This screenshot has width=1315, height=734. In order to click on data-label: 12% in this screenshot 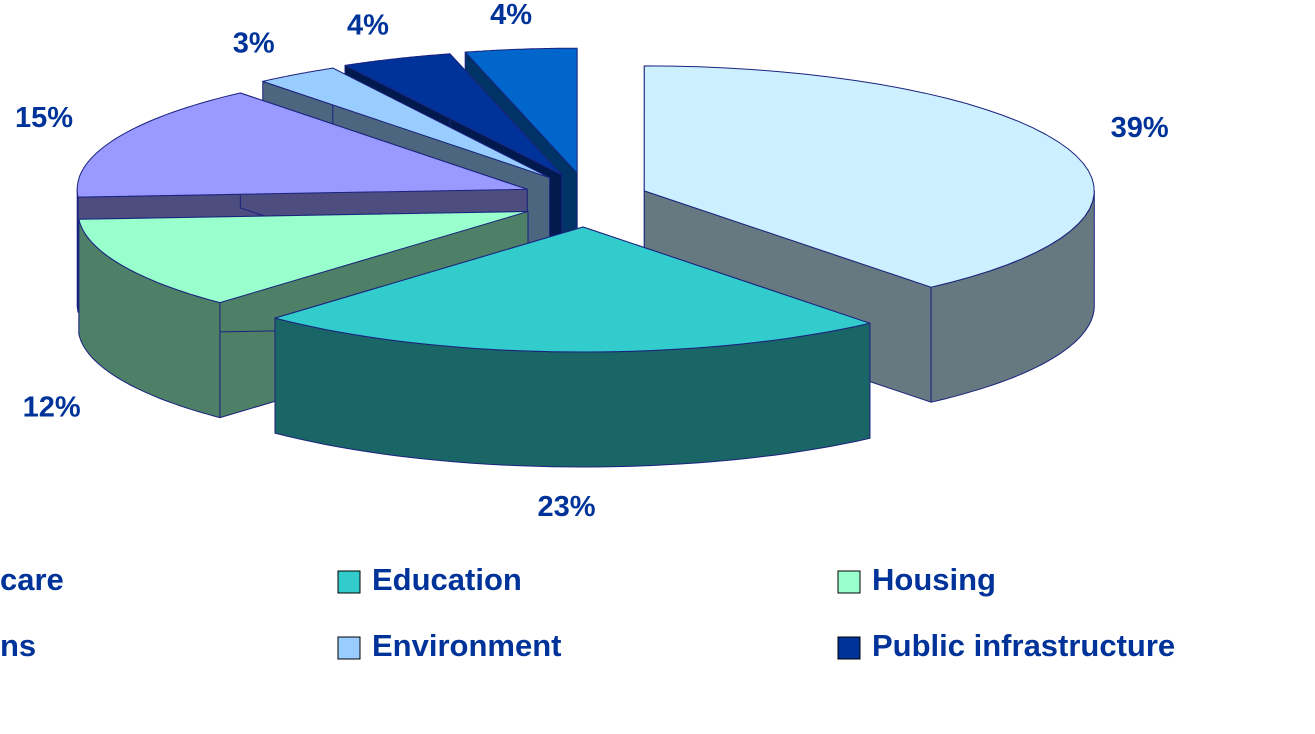, I will do `click(52, 407)`.